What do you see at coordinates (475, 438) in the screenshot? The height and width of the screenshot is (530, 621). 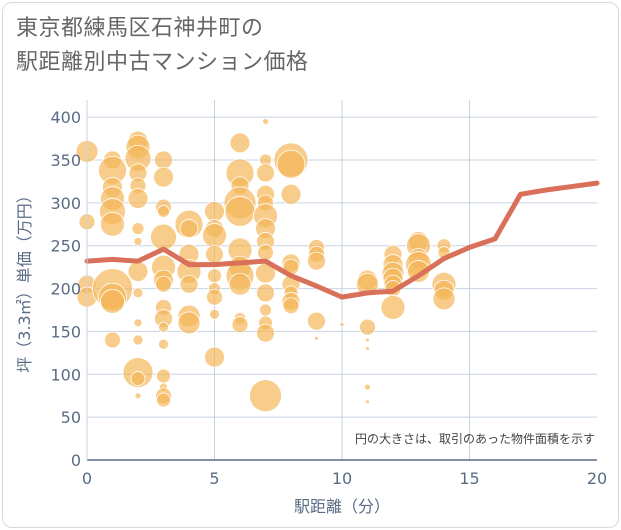 I see `bubble-size-note: 円の大きさは、取引のあった物件面積を示す` at bounding box center [475, 438].